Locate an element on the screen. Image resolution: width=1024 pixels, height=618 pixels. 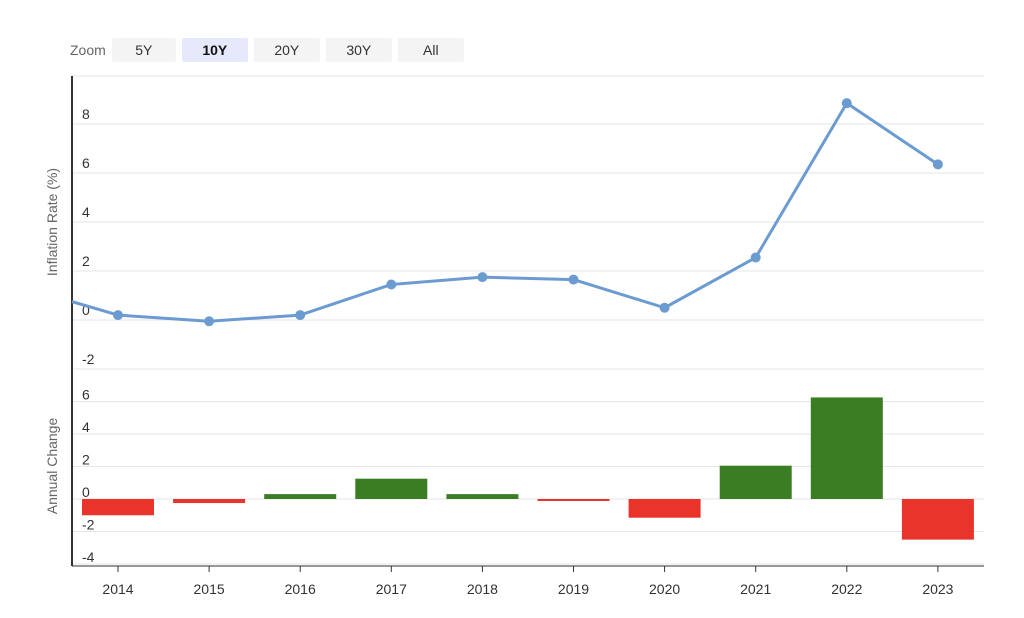
x-tick-label-2019: 2019 is located at coordinates (573, 589).